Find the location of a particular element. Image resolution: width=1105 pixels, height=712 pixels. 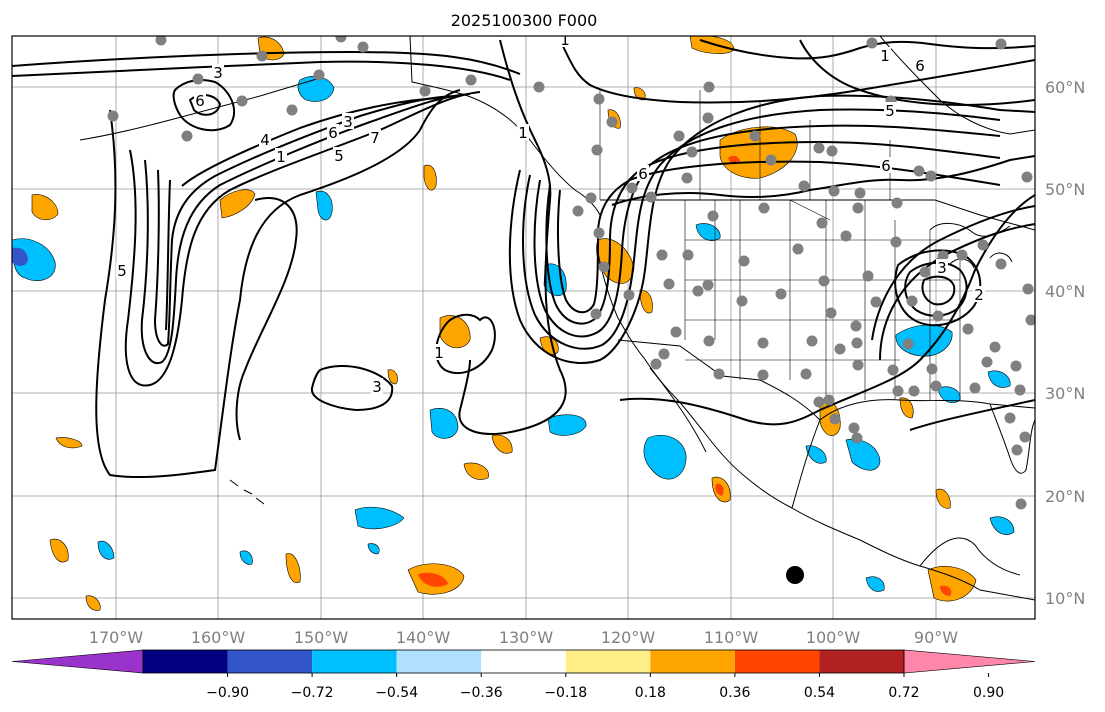

contour-label: 1 is located at coordinates (523, 133).